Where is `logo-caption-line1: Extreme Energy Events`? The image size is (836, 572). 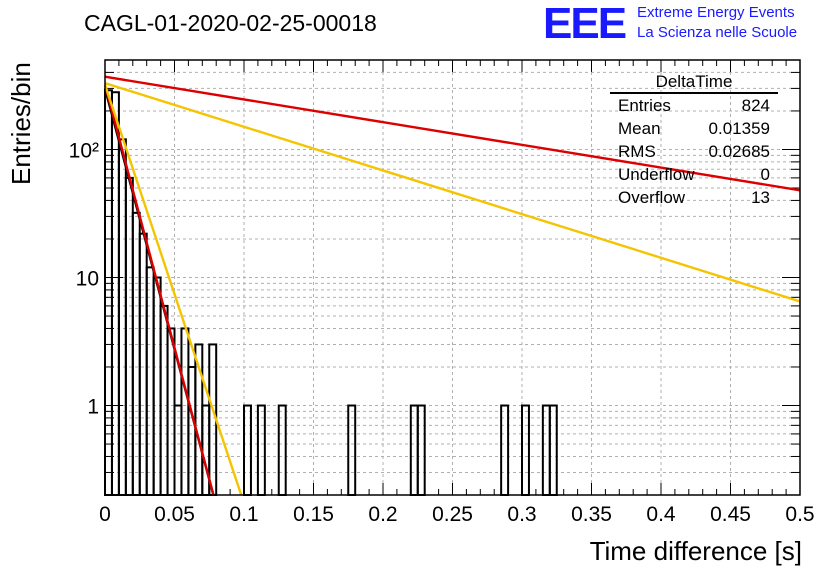 logo-caption-line1: Extreme Energy Events is located at coordinates (716, 12).